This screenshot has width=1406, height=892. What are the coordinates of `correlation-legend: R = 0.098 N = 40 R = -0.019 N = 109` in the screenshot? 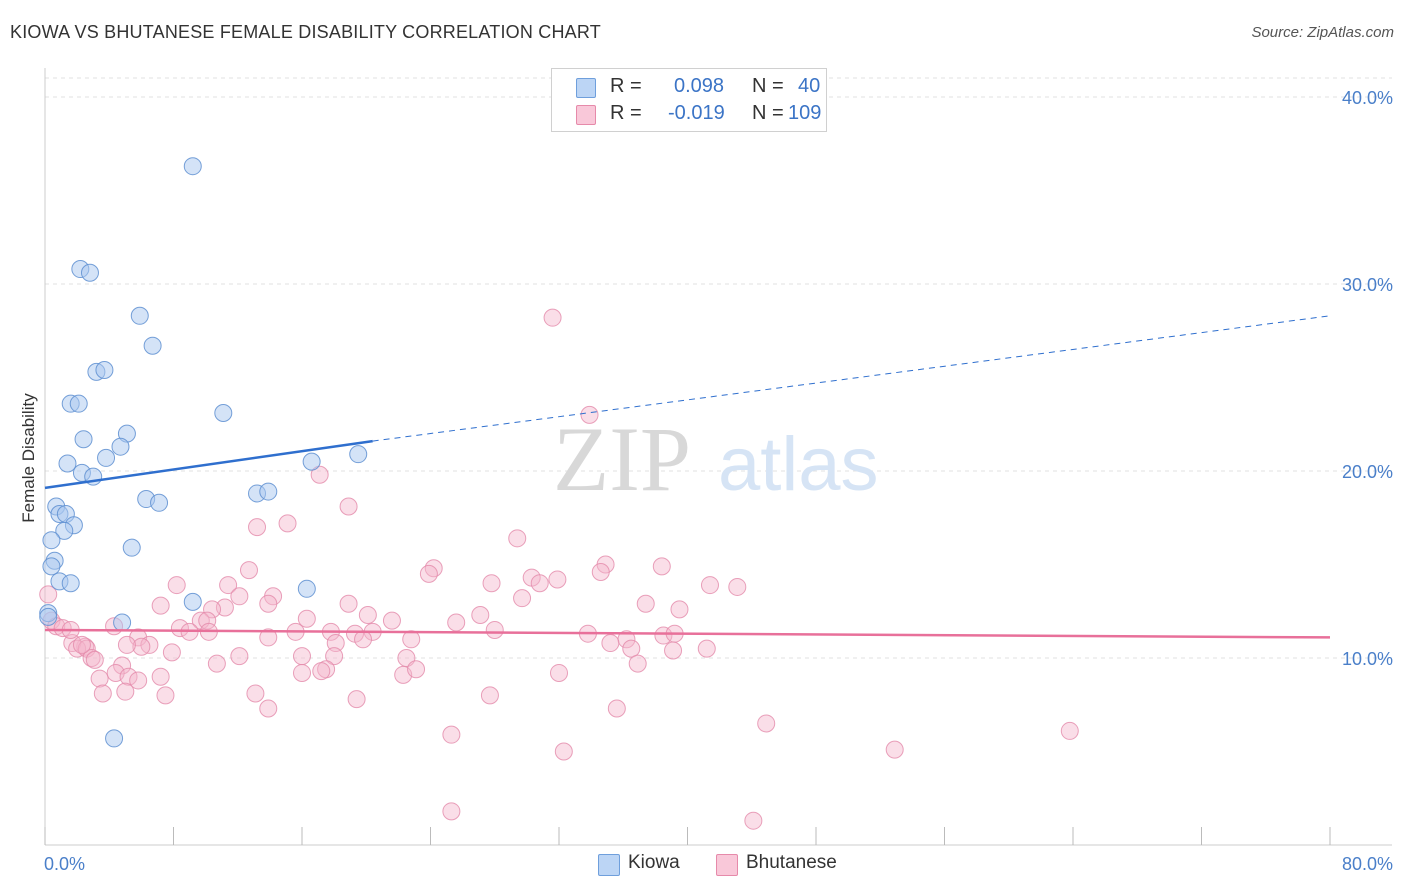 It's located at (689, 100).